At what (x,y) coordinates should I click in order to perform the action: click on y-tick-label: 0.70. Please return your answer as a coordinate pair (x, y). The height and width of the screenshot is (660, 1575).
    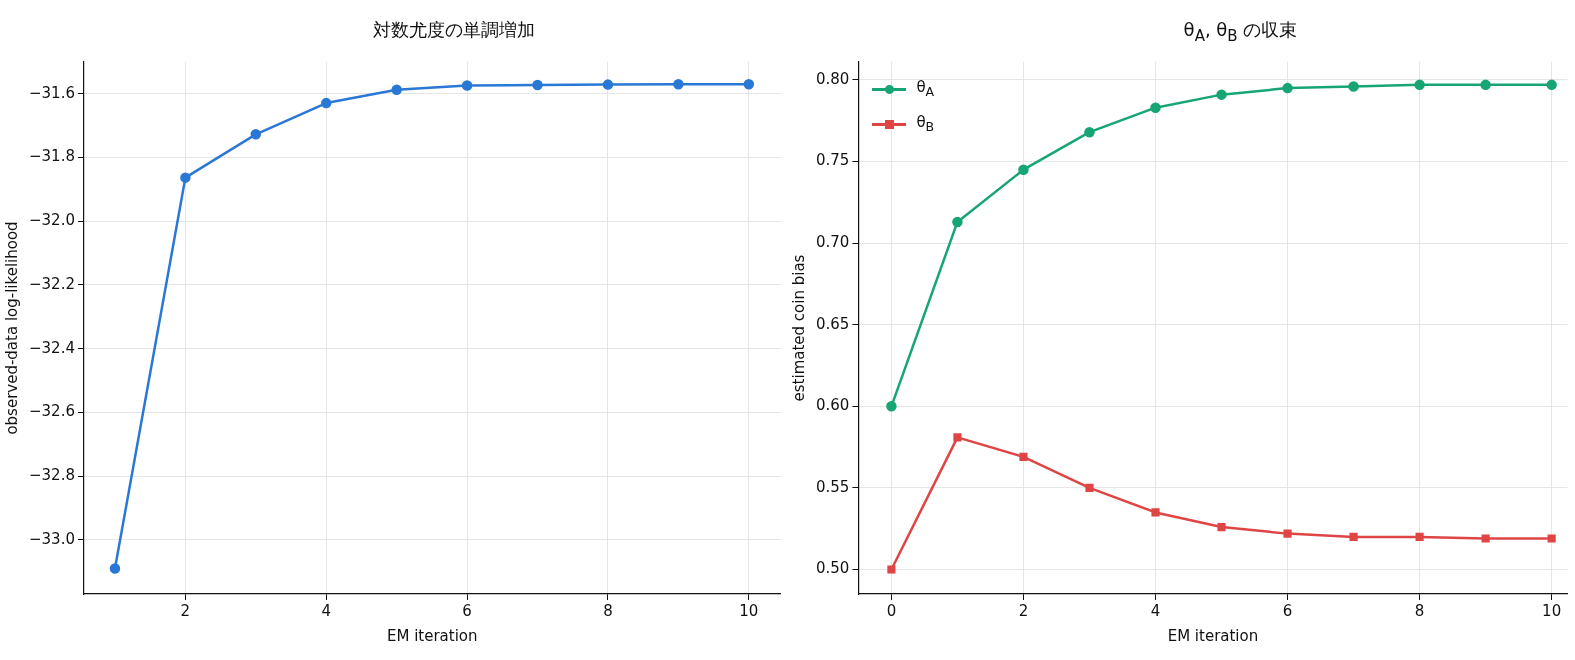
    Looking at the image, I should click on (832, 242).